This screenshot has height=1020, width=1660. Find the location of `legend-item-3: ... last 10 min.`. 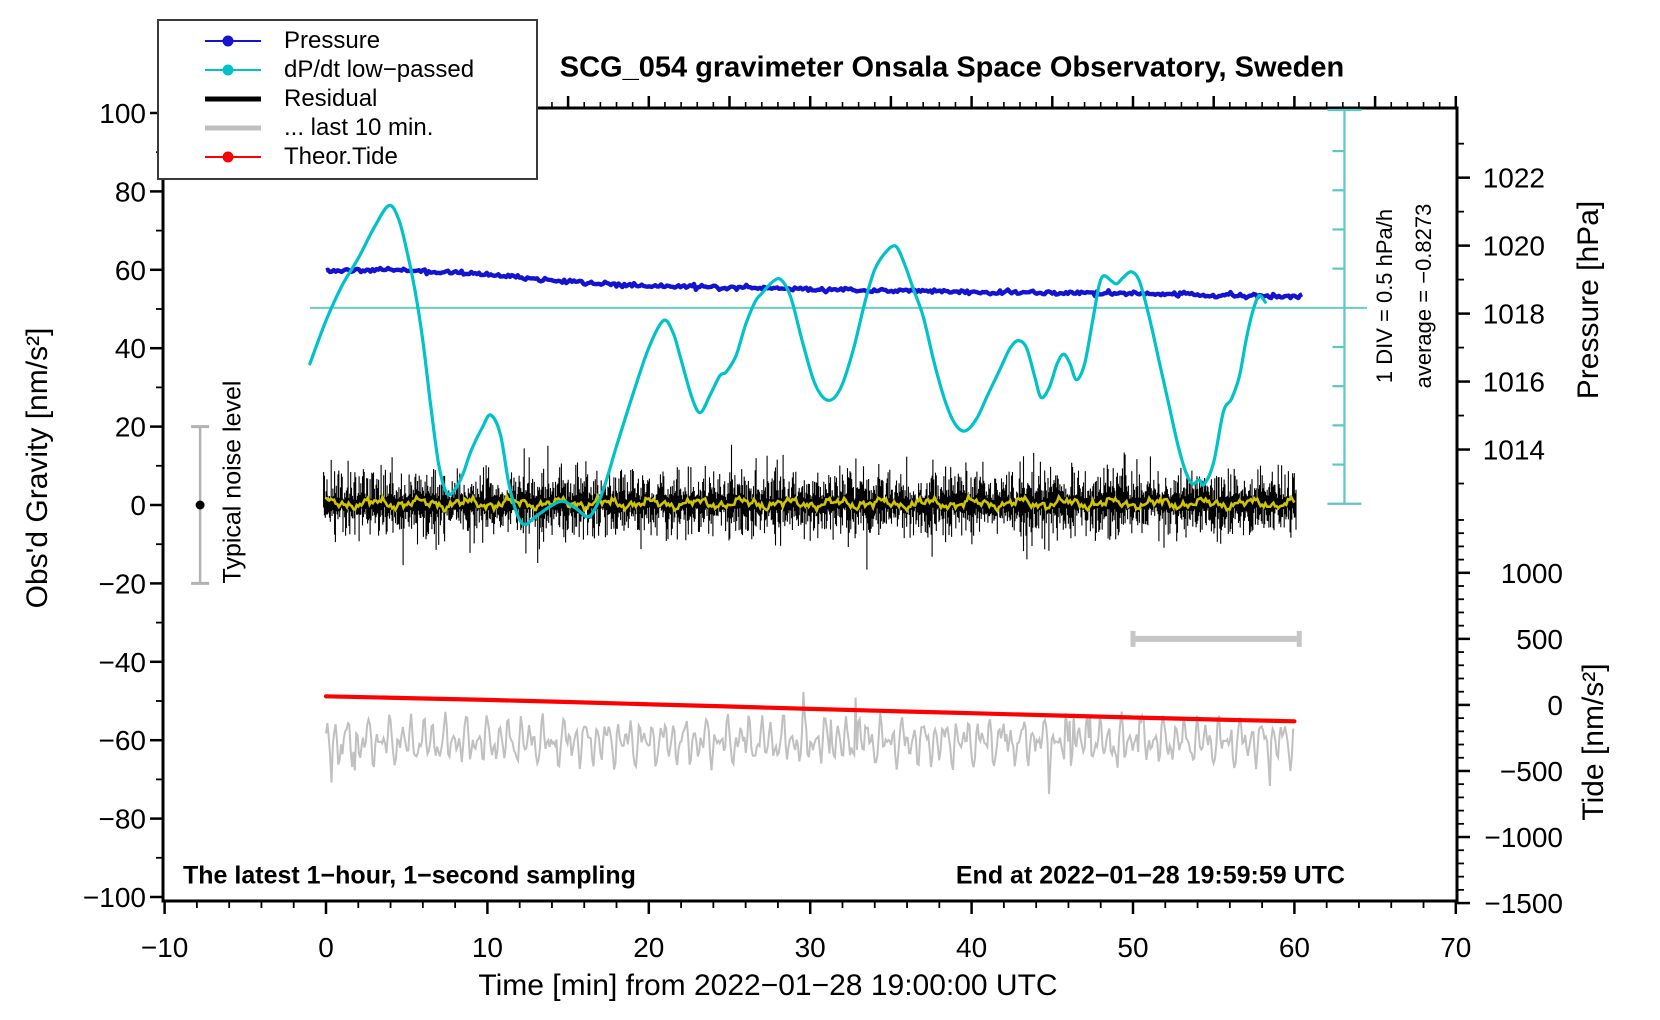

legend-item-3: ... last 10 min. is located at coordinates (347, 127).